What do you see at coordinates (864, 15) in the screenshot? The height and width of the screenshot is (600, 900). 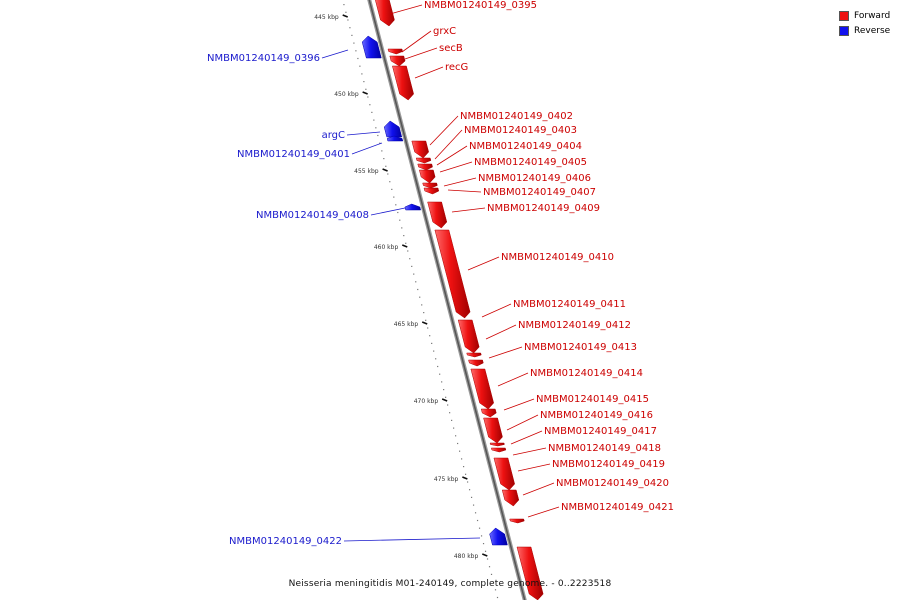 I see `legend-item-forward: Forward` at bounding box center [864, 15].